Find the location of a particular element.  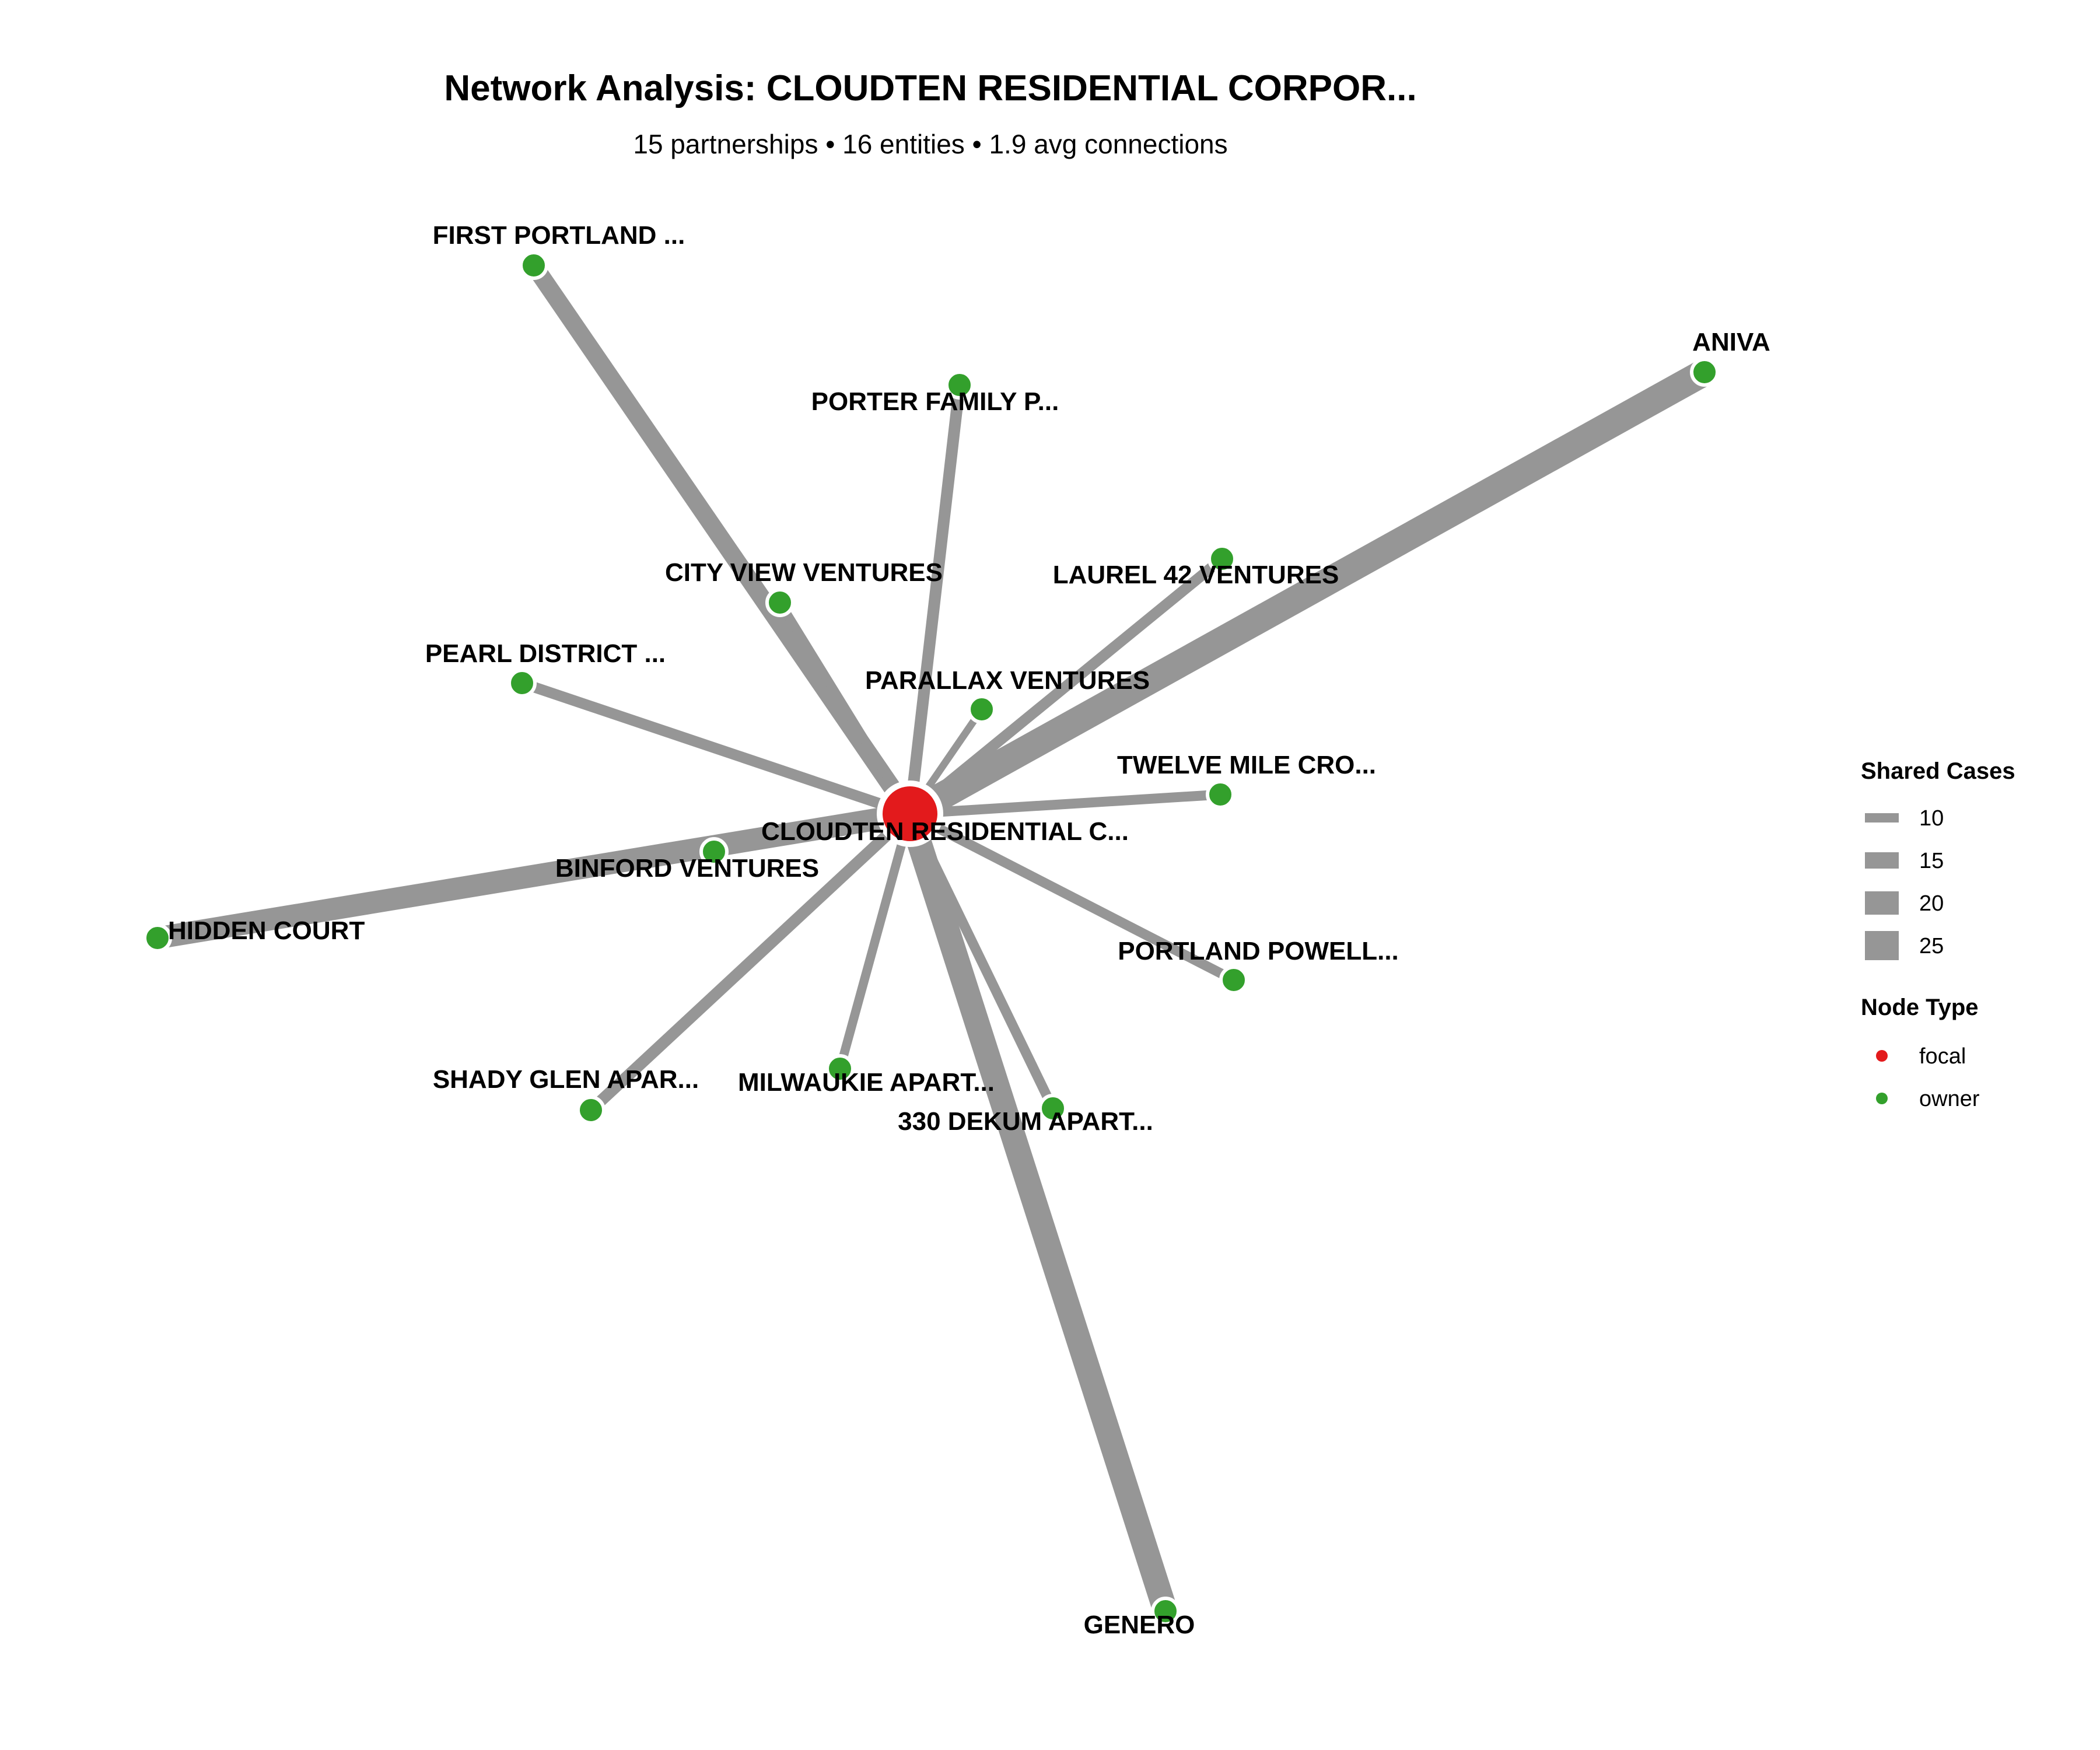

edge-portland-powell is located at coordinates (1072, 897).